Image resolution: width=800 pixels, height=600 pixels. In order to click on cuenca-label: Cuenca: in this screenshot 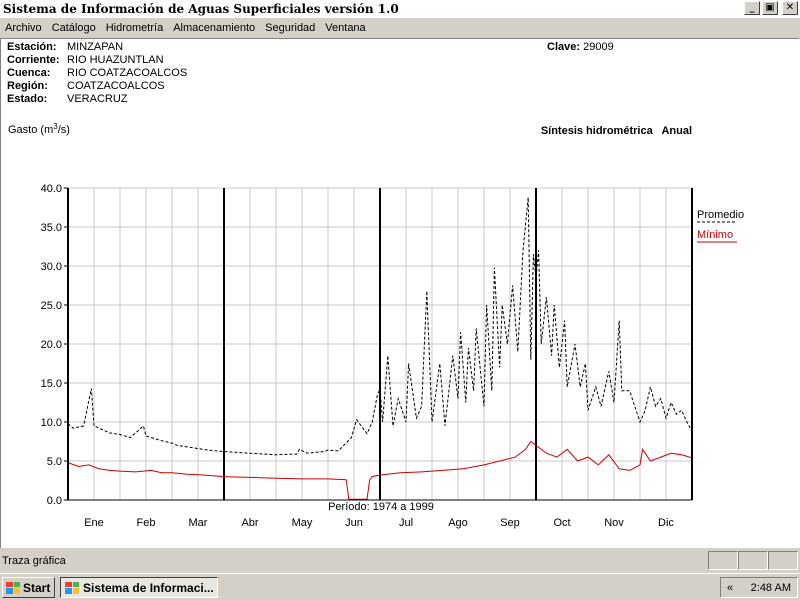, I will do `click(29, 73)`.